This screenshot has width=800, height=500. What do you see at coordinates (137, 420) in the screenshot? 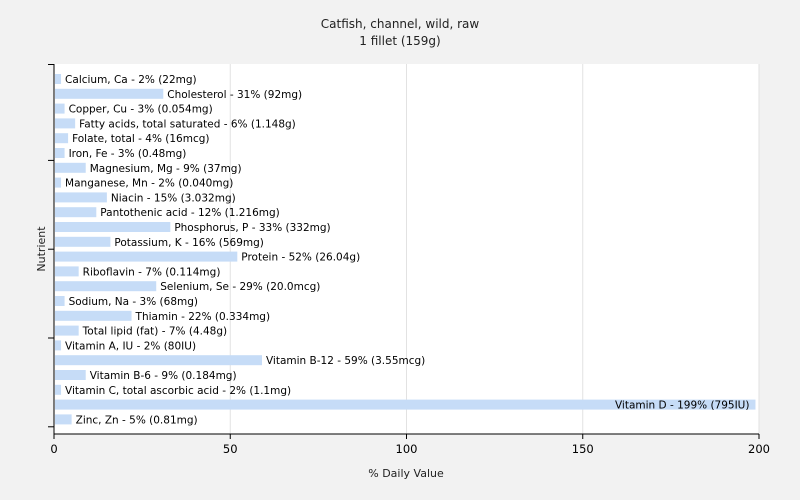
I see `bar-label: Zinc, Zn - 5% (0.81mg)` at bounding box center [137, 420].